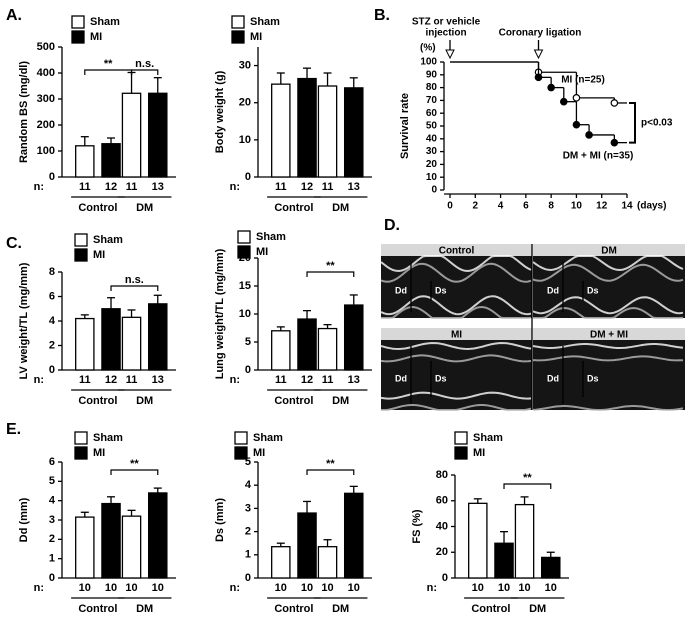  What do you see at coordinates (245, 140) in the screenshot?
I see `y-tick-label: 10` at bounding box center [245, 140].